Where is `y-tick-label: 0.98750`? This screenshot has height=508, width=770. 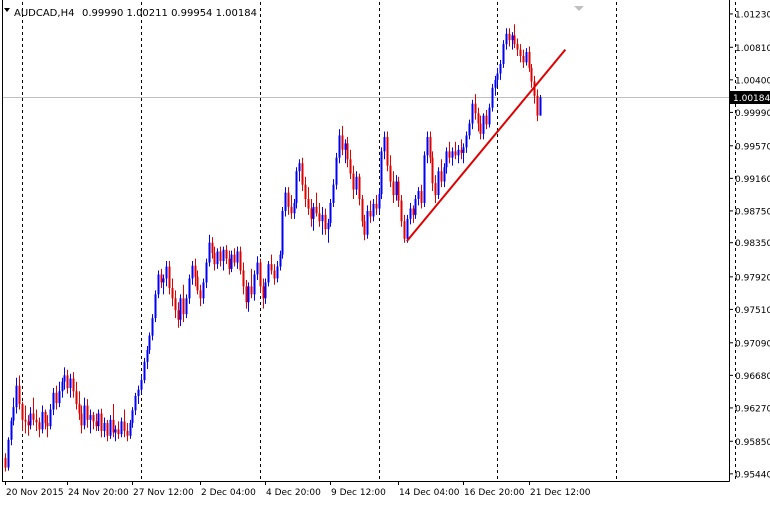 y-tick-label: 0.98750 is located at coordinates (752, 212).